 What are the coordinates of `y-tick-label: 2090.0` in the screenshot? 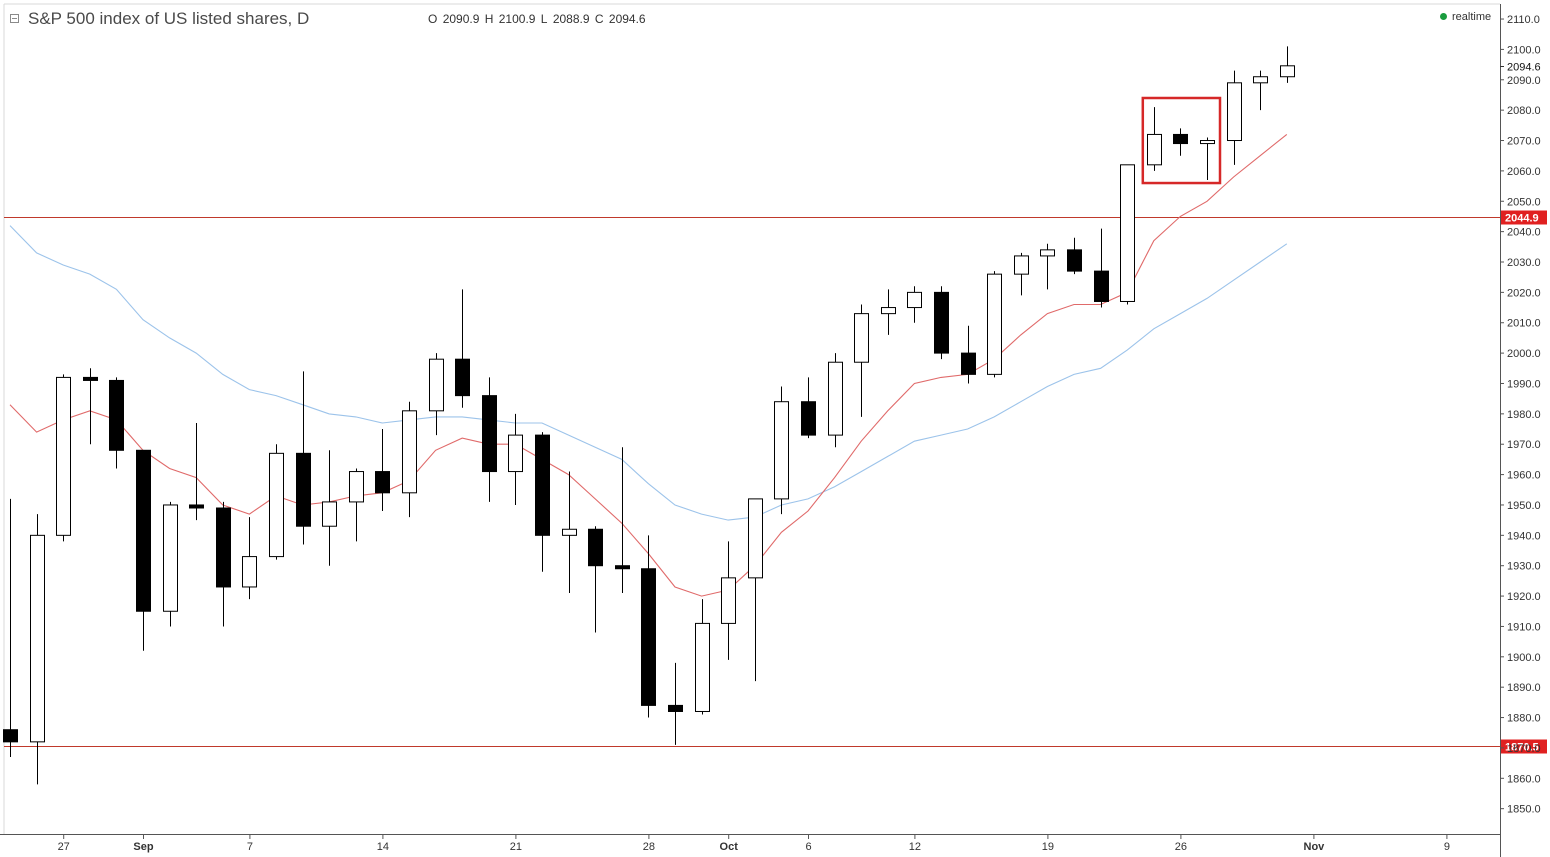 It's located at (1524, 81).